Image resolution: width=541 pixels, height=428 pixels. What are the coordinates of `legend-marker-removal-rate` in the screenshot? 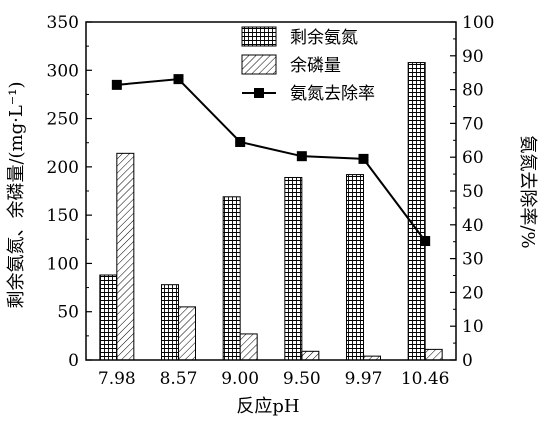 It's located at (259, 93).